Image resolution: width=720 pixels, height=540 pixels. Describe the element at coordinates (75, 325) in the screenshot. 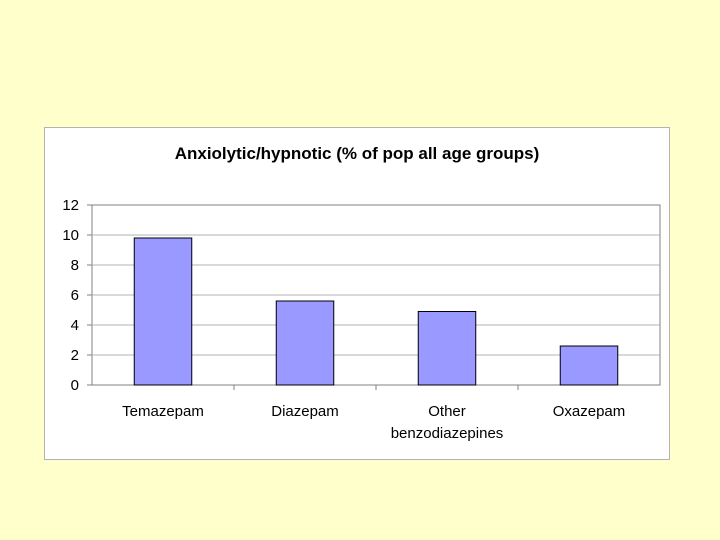

I see `y-tick-label: 4` at that location.